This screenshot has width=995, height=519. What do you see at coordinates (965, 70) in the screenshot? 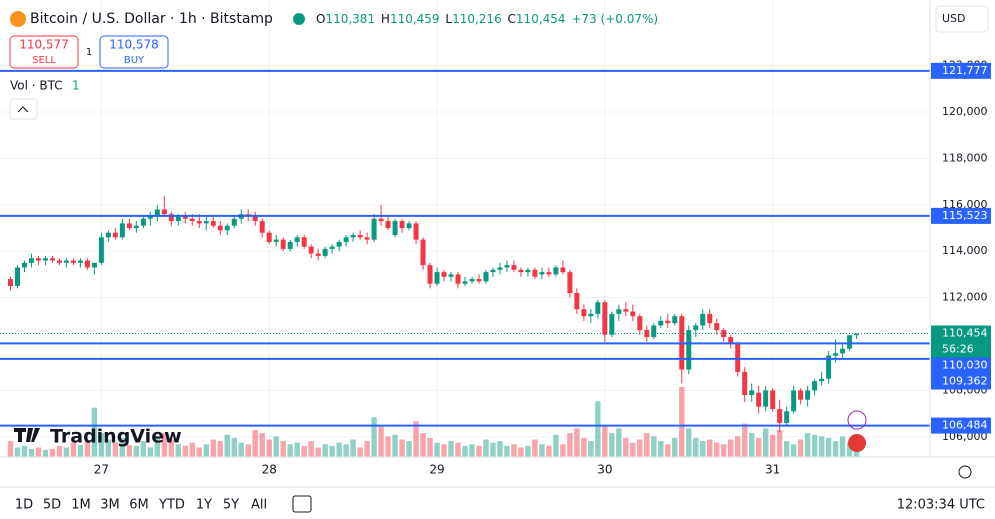
I see `price-label: 121,777` at bounding box center [965, 70].